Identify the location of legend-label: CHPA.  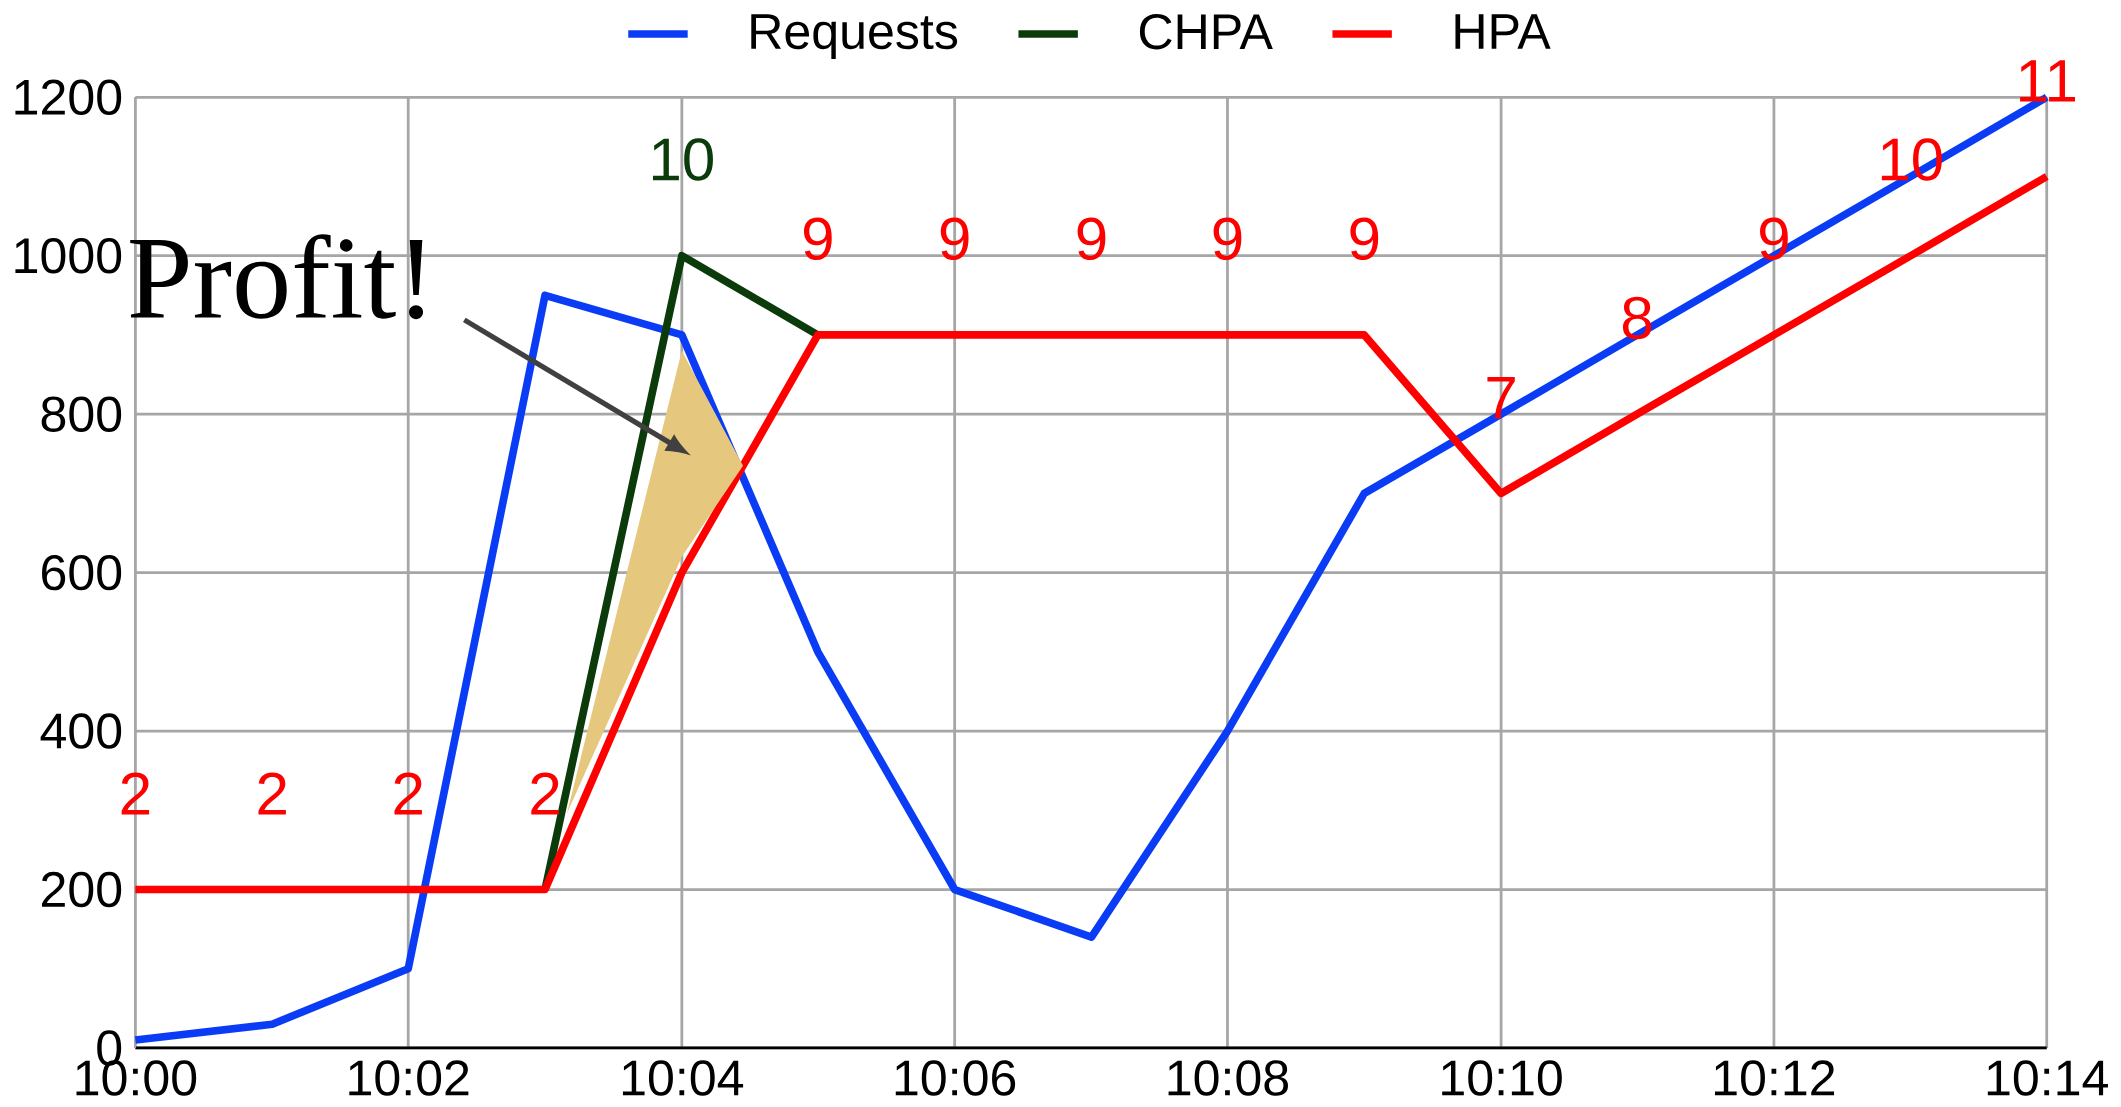
(1206, 31).